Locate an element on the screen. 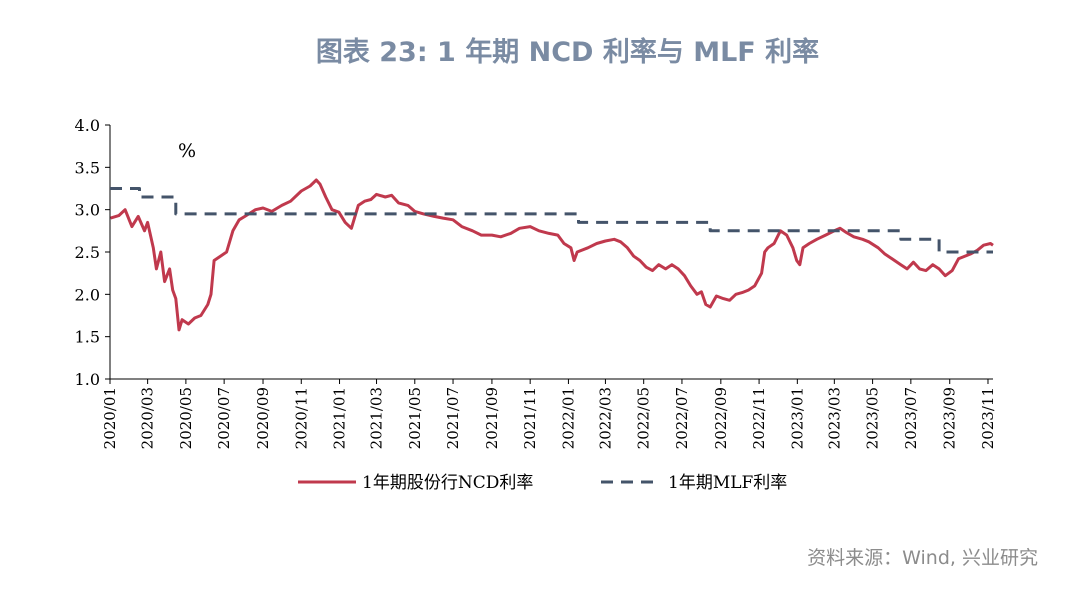  y-tick-label: 3.5 is located at coordinates (87, 167).